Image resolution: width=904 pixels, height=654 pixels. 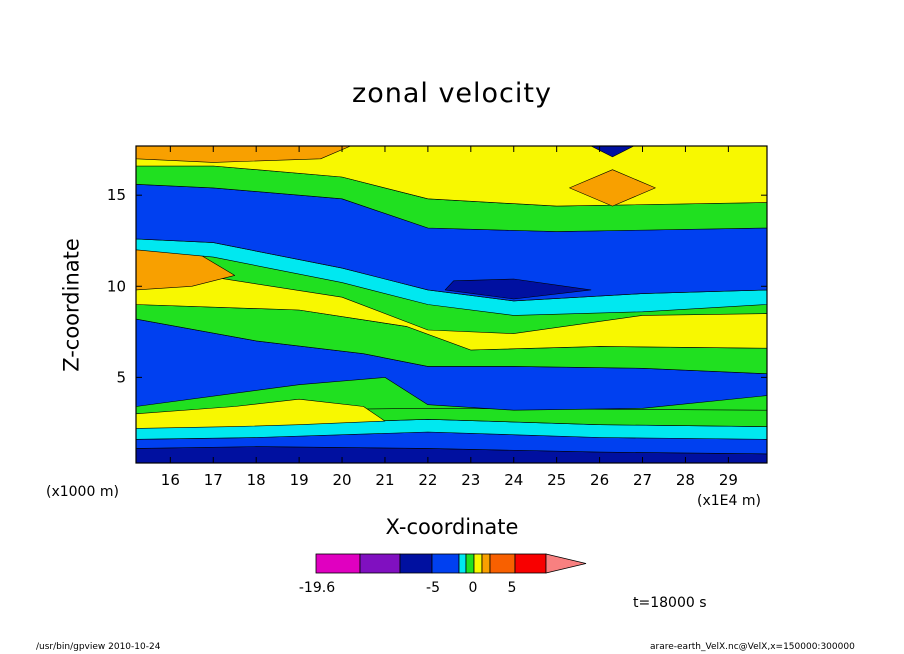 I want to click on x-unit-left-label: (x1000 m), so click(x=82, y=492).